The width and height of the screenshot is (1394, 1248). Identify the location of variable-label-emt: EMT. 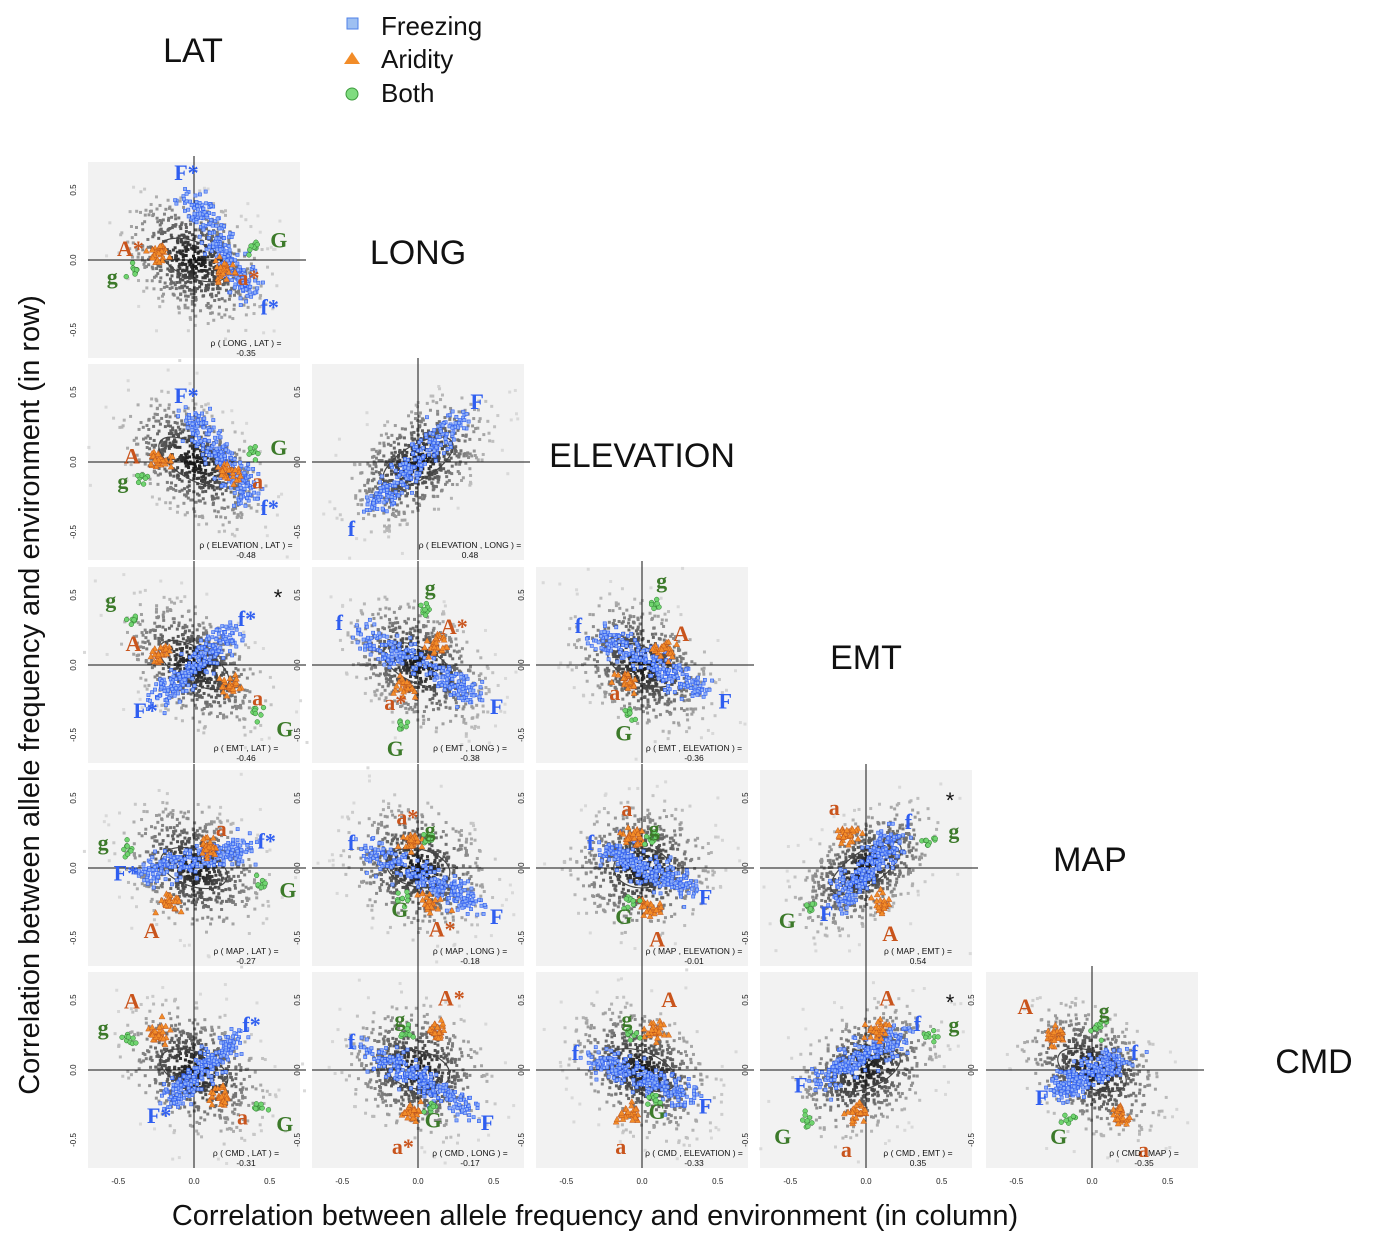
(866, 658).